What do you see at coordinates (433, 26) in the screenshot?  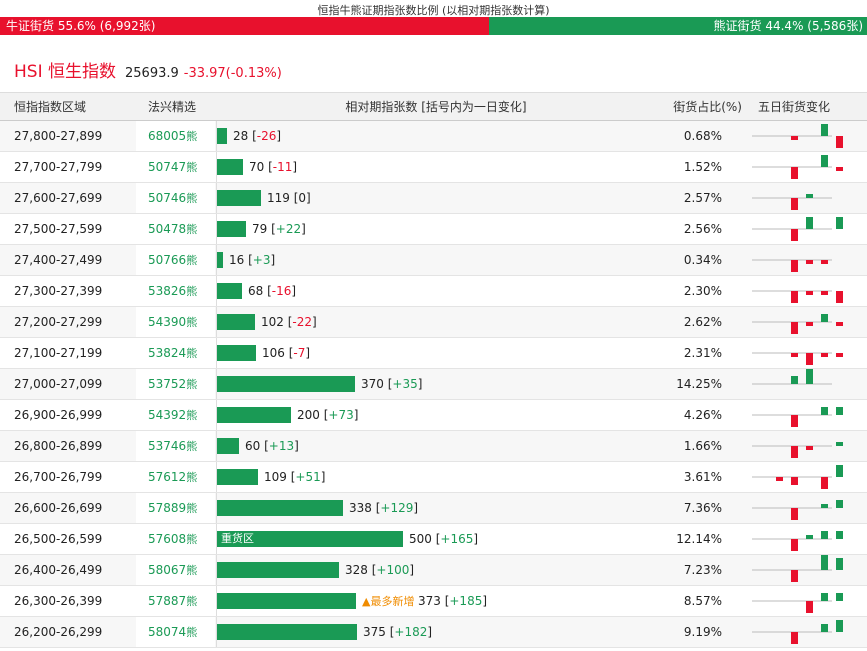 I see `bull-bear-ratio-bar: 牛证街货 55.6% (6,992张) 熊证街货 44.4% (5,586张)` at bounding box center [433, 26].